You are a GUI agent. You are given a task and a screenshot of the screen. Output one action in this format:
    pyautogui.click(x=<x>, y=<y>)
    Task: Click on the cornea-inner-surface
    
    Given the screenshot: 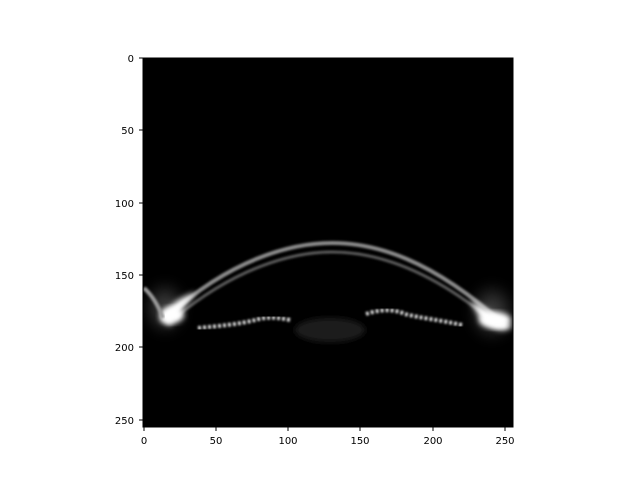 What is the action you would take?
    pyautogui.click(x=336, y=289)
    